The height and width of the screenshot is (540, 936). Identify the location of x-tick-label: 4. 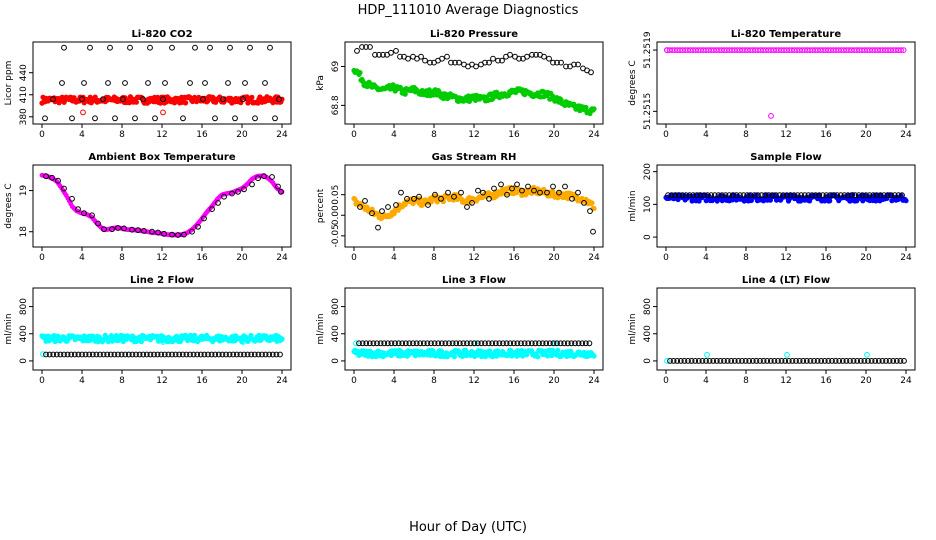
(394, 258).